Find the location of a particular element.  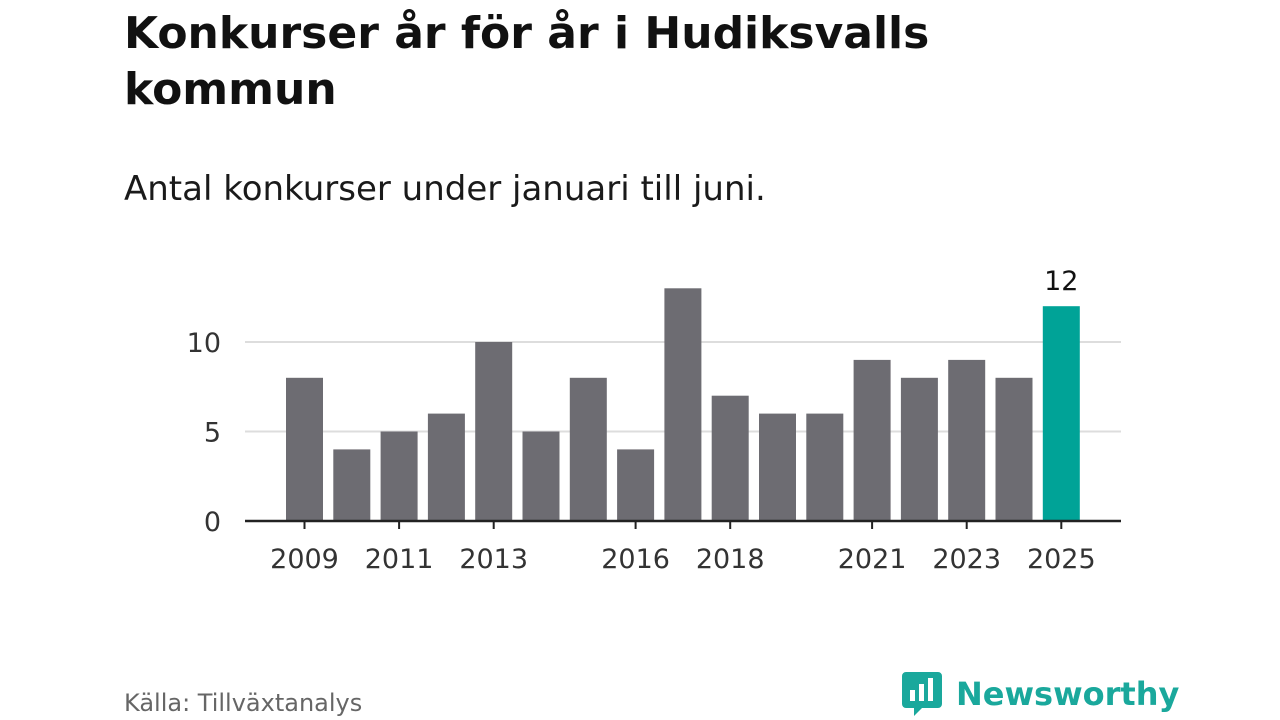

brand-logo: Newsworthy is located at coordinates (1040, 694).